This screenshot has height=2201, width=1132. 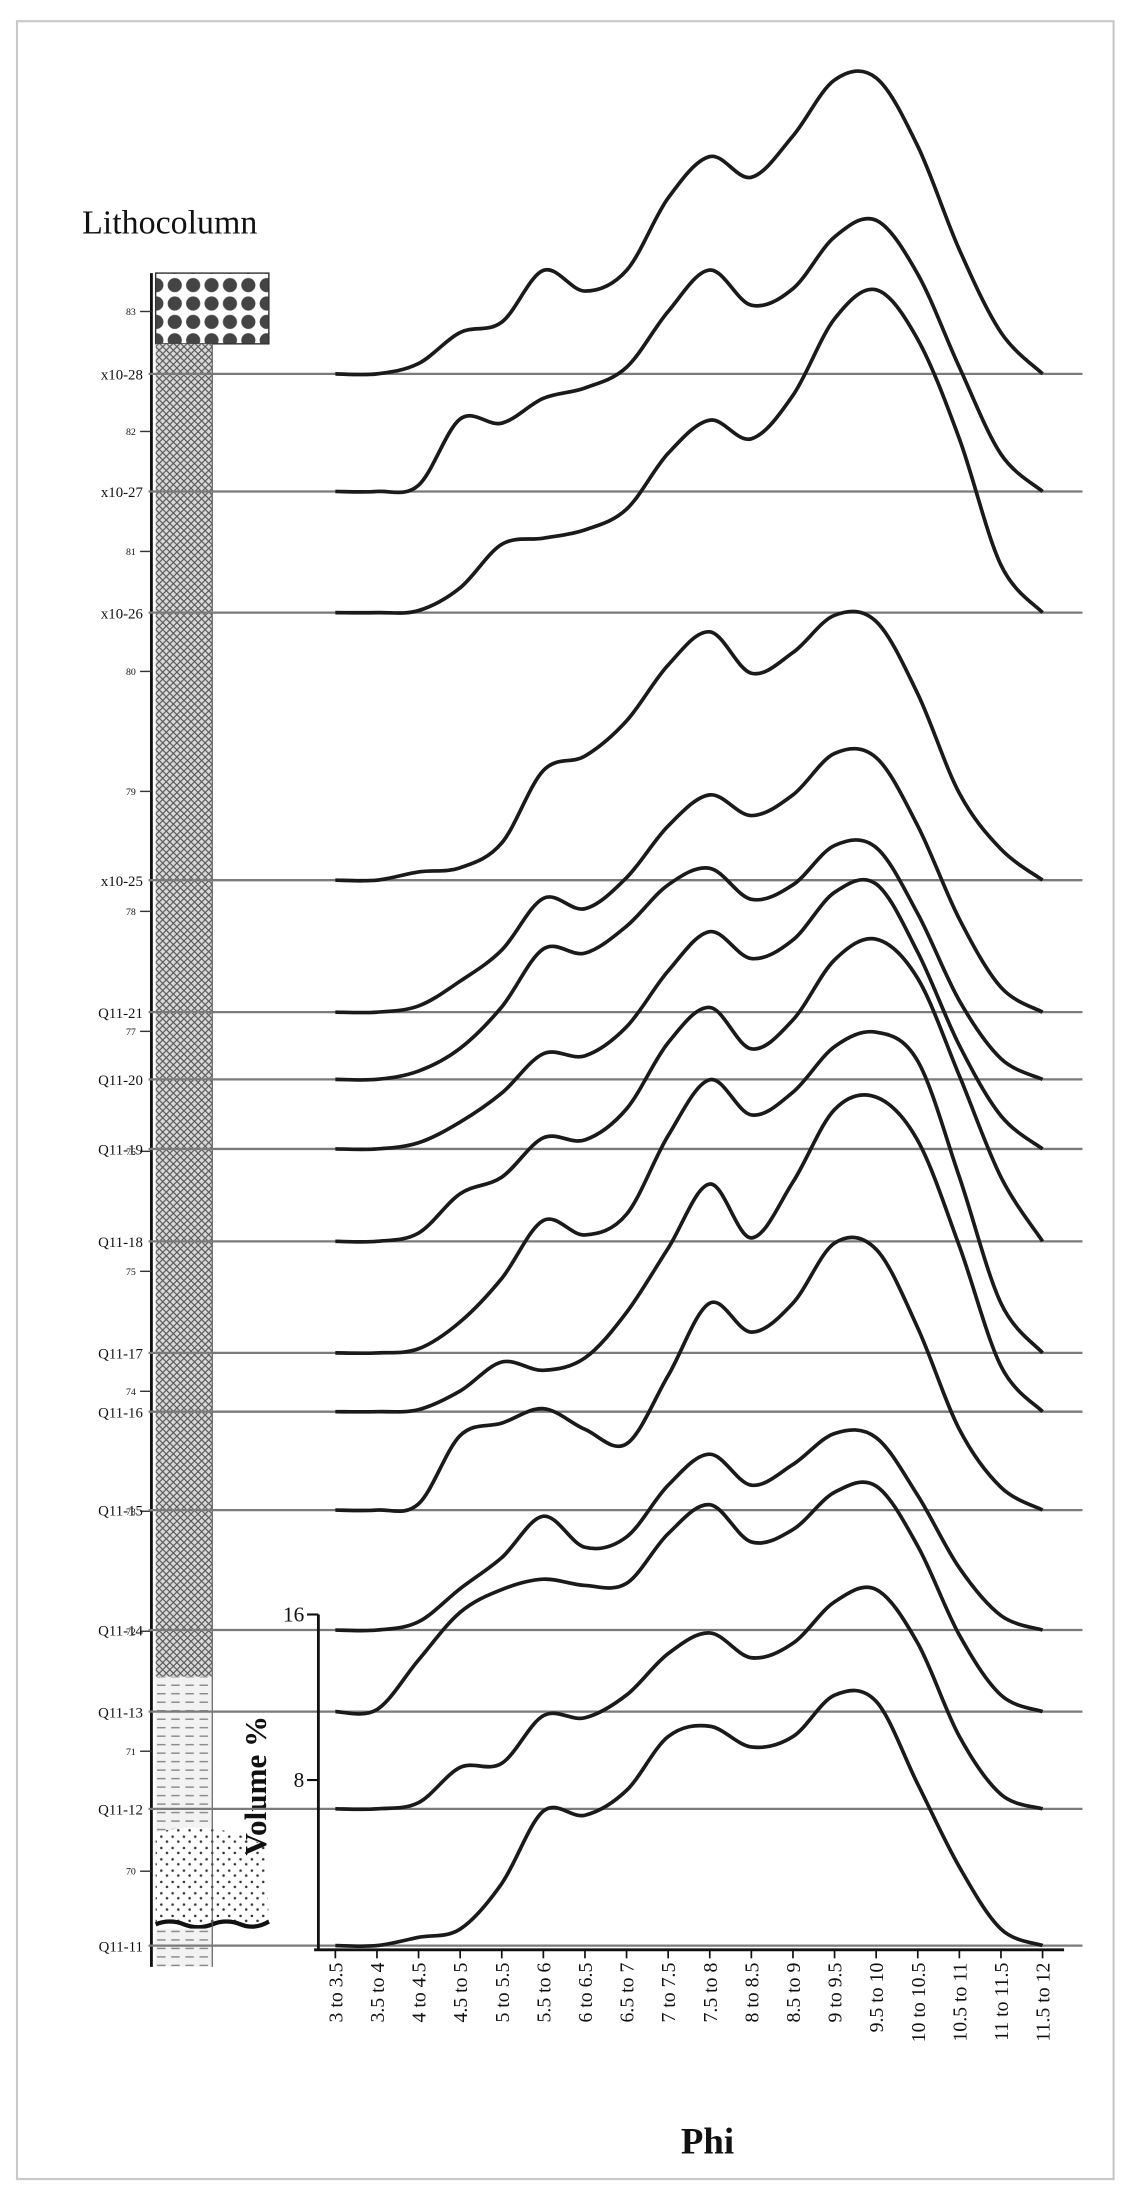 I want to click on x-tick-label: 5.5 to 6, so click(x=544, y=1992).